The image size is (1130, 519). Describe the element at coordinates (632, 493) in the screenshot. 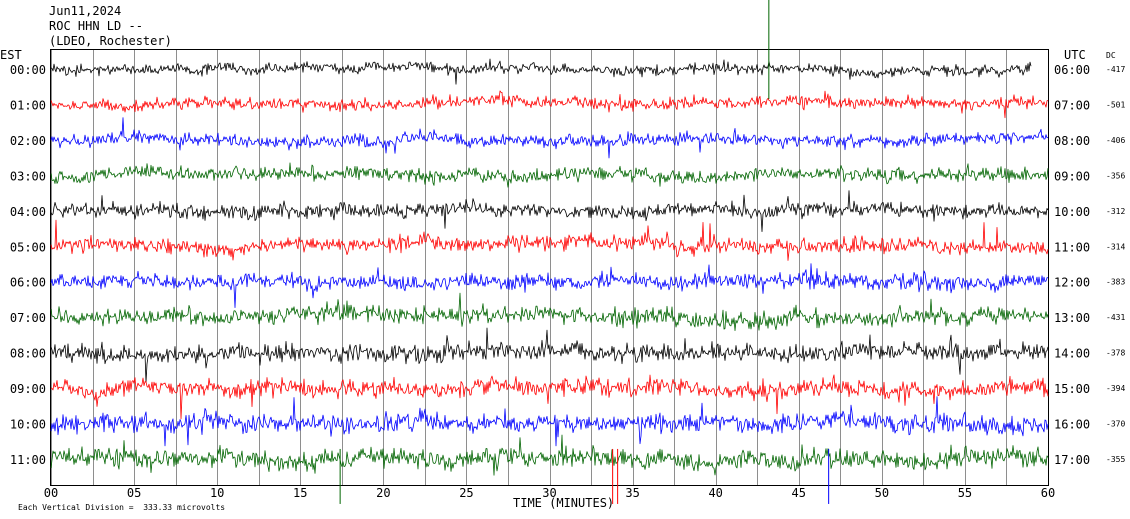

I see `x-tick-label: 35` at that location.